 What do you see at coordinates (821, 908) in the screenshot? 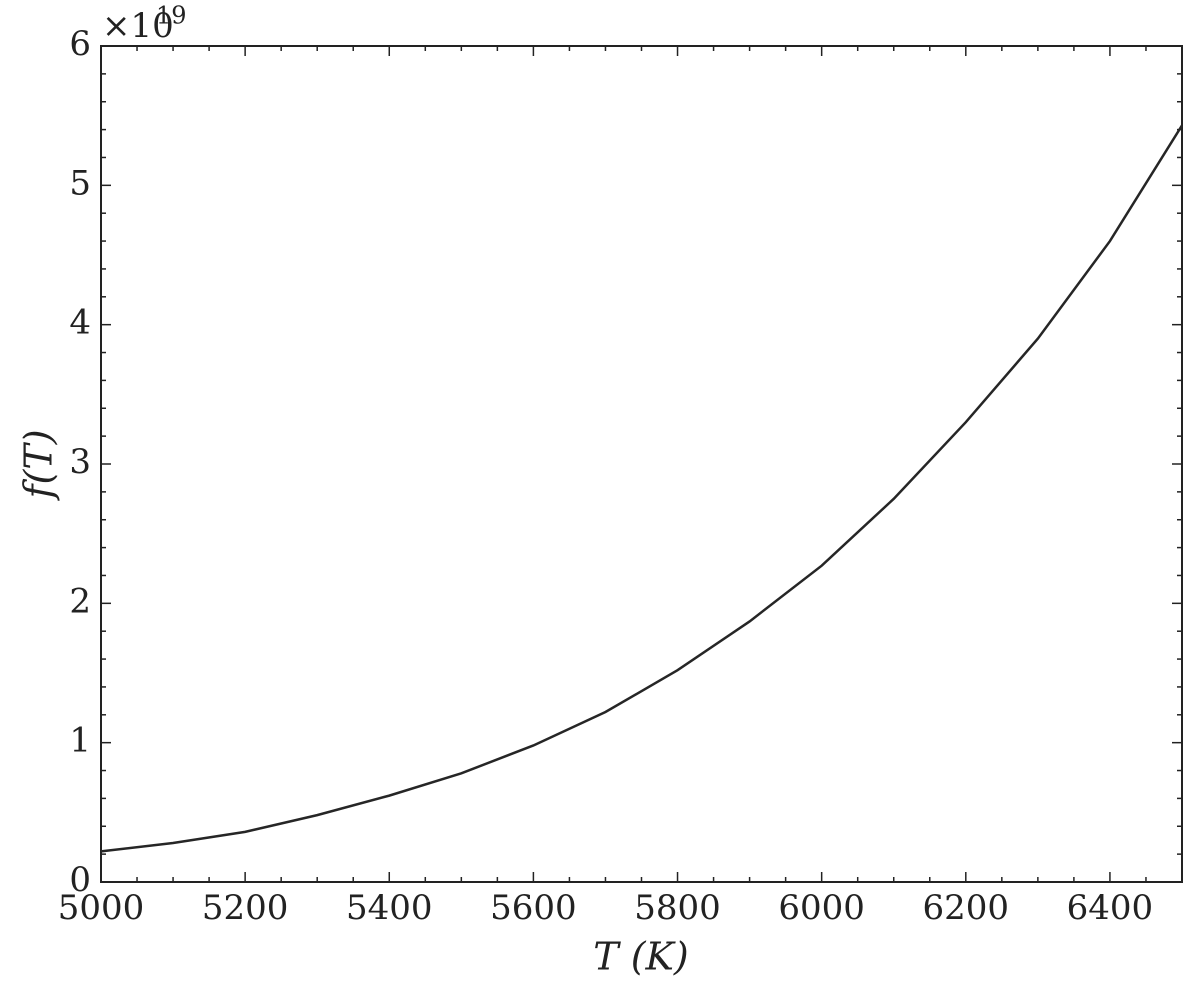
I see `x-tick-label: 6000` at bounding box center [821, 908].